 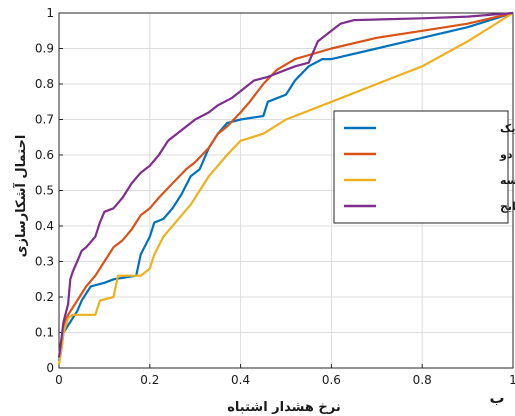 What do you see at coordinates (44, 262) in the screenshot?
I see `y-tick-label: 0.3` at bounding box center [44, 262].